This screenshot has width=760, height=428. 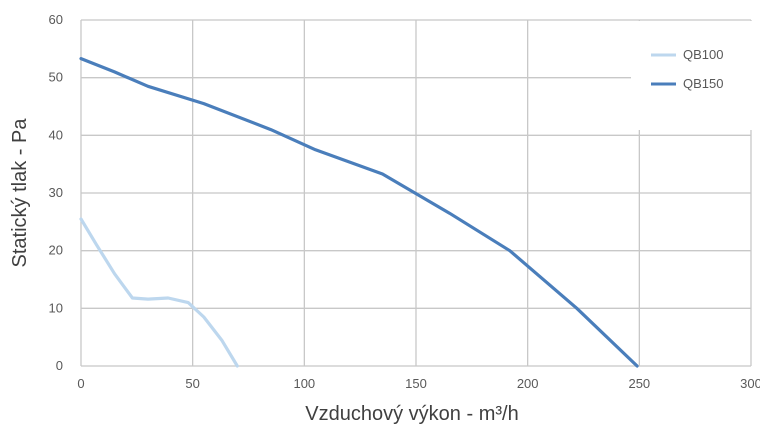 I want to click on x-tick-label: 50, so click(x=192, y=383).